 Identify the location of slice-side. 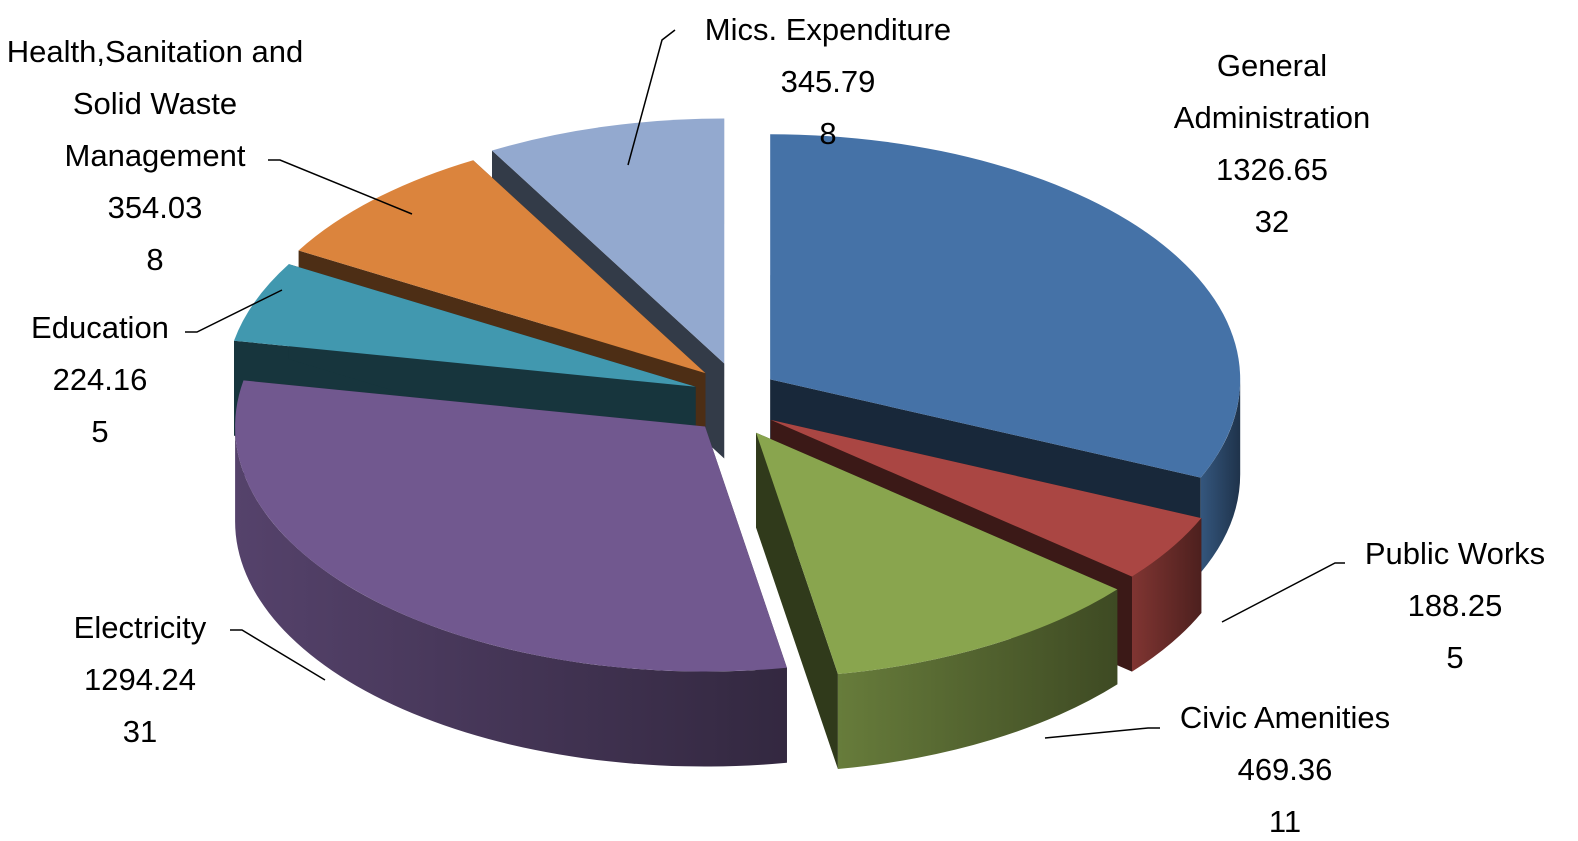
(797, 600).